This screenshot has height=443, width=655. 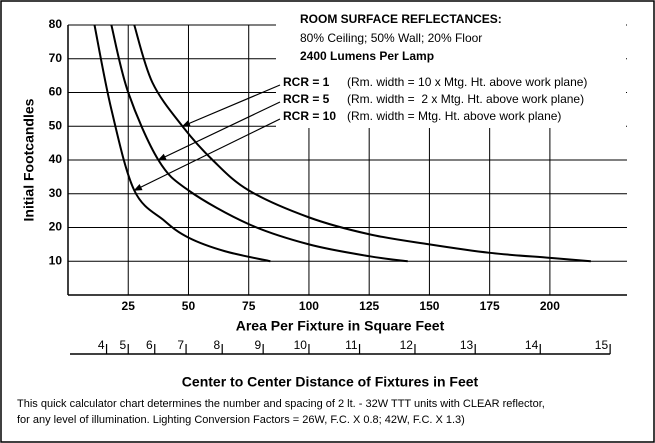 I want to click on x-tick-label: 150, so click(x=429, y=306).